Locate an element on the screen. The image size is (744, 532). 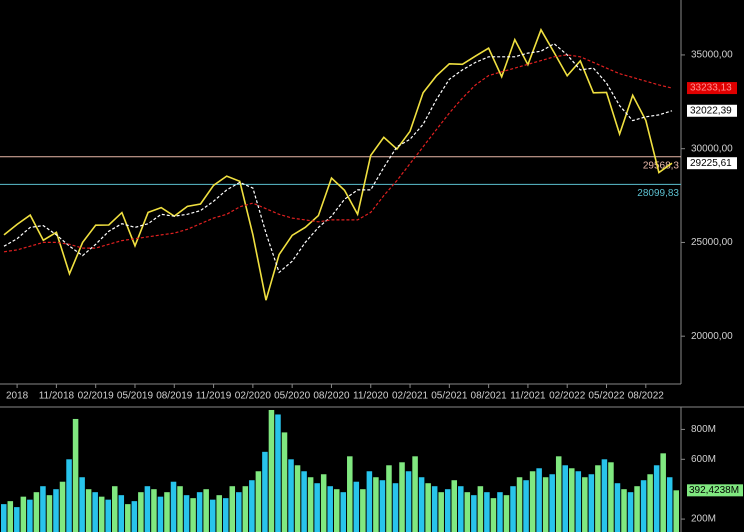
x-tick-label: 11/2020 is located at coordinates (371, 396).